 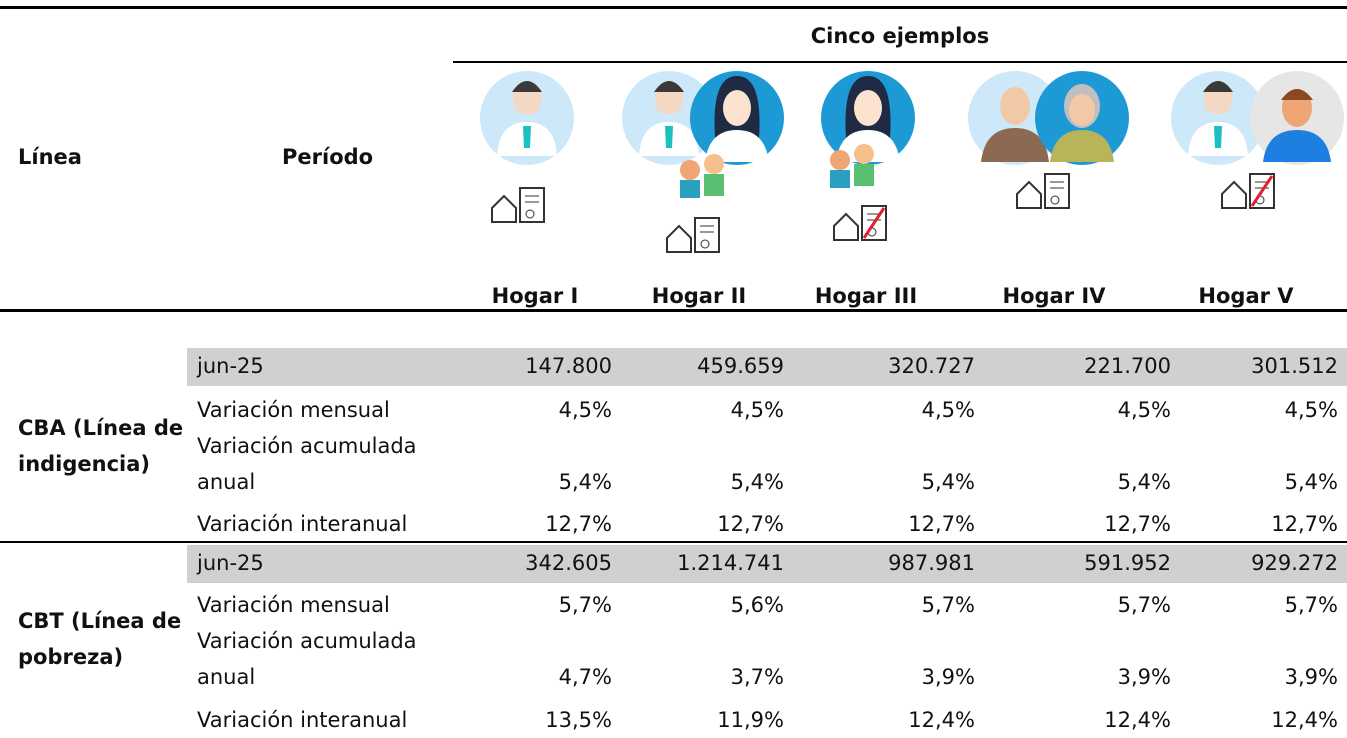 What do you see at coordinates (673, 542) in the screenshot?
I see `section-rule` at bounding box center [673, 542].